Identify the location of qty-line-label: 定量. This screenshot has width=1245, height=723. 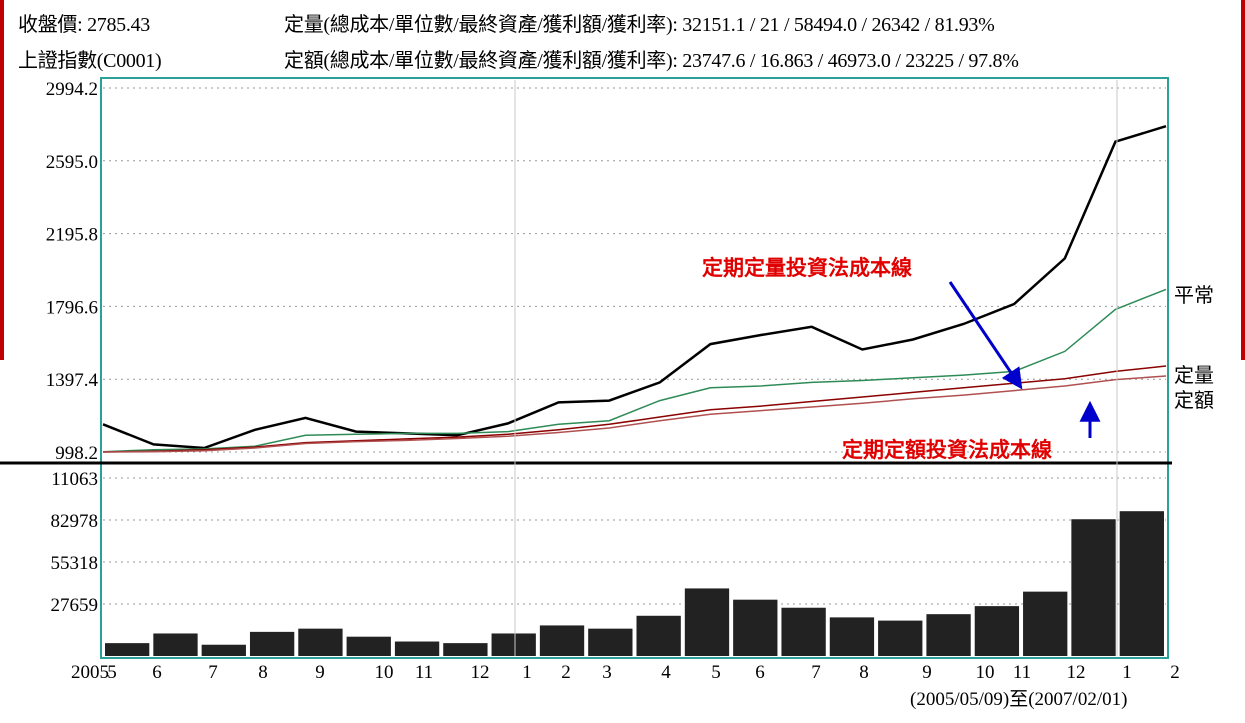
(1194, 375).